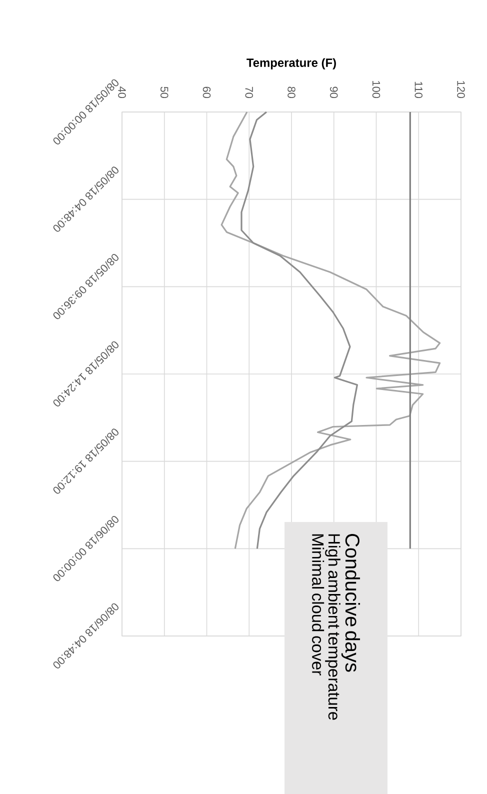  I want to click on x-axis-title: Temperature (F), so click(291, 64).